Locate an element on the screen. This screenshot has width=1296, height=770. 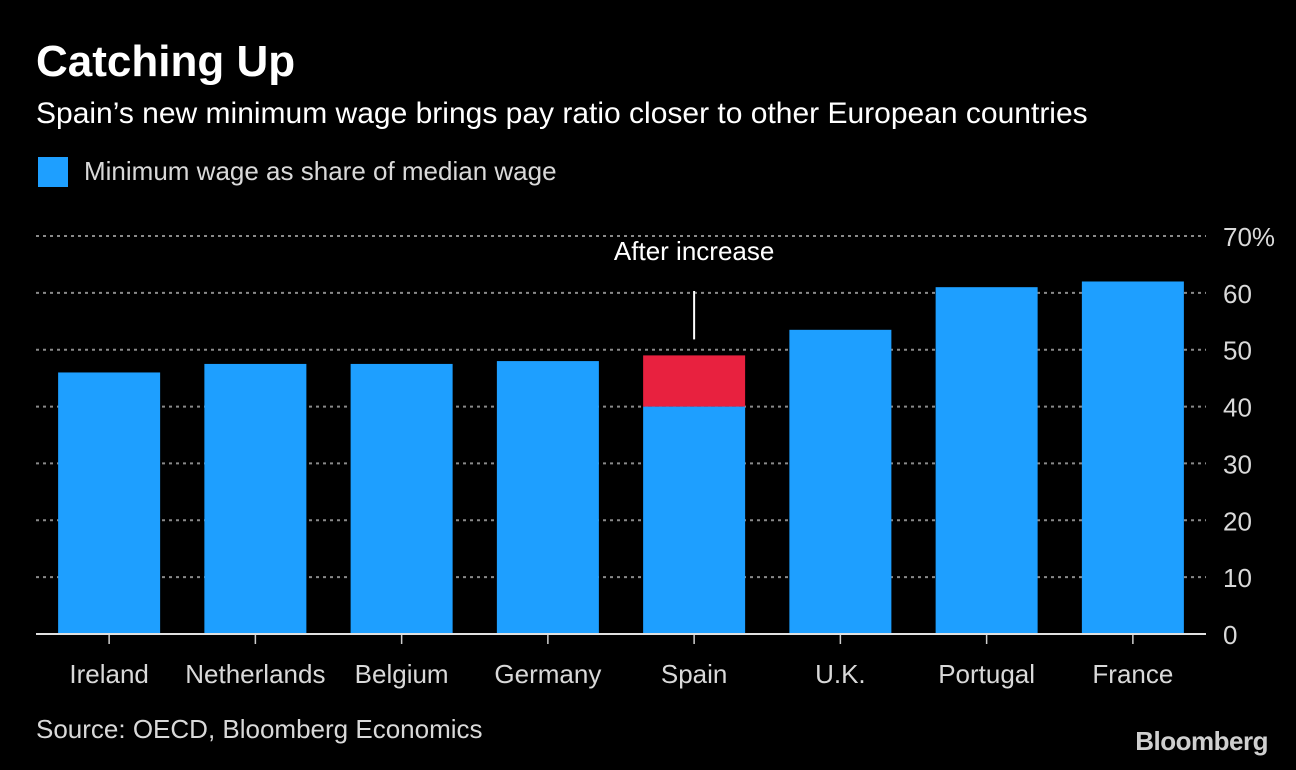
x-tick-label: Ireland is located at coordinates (109, 674).